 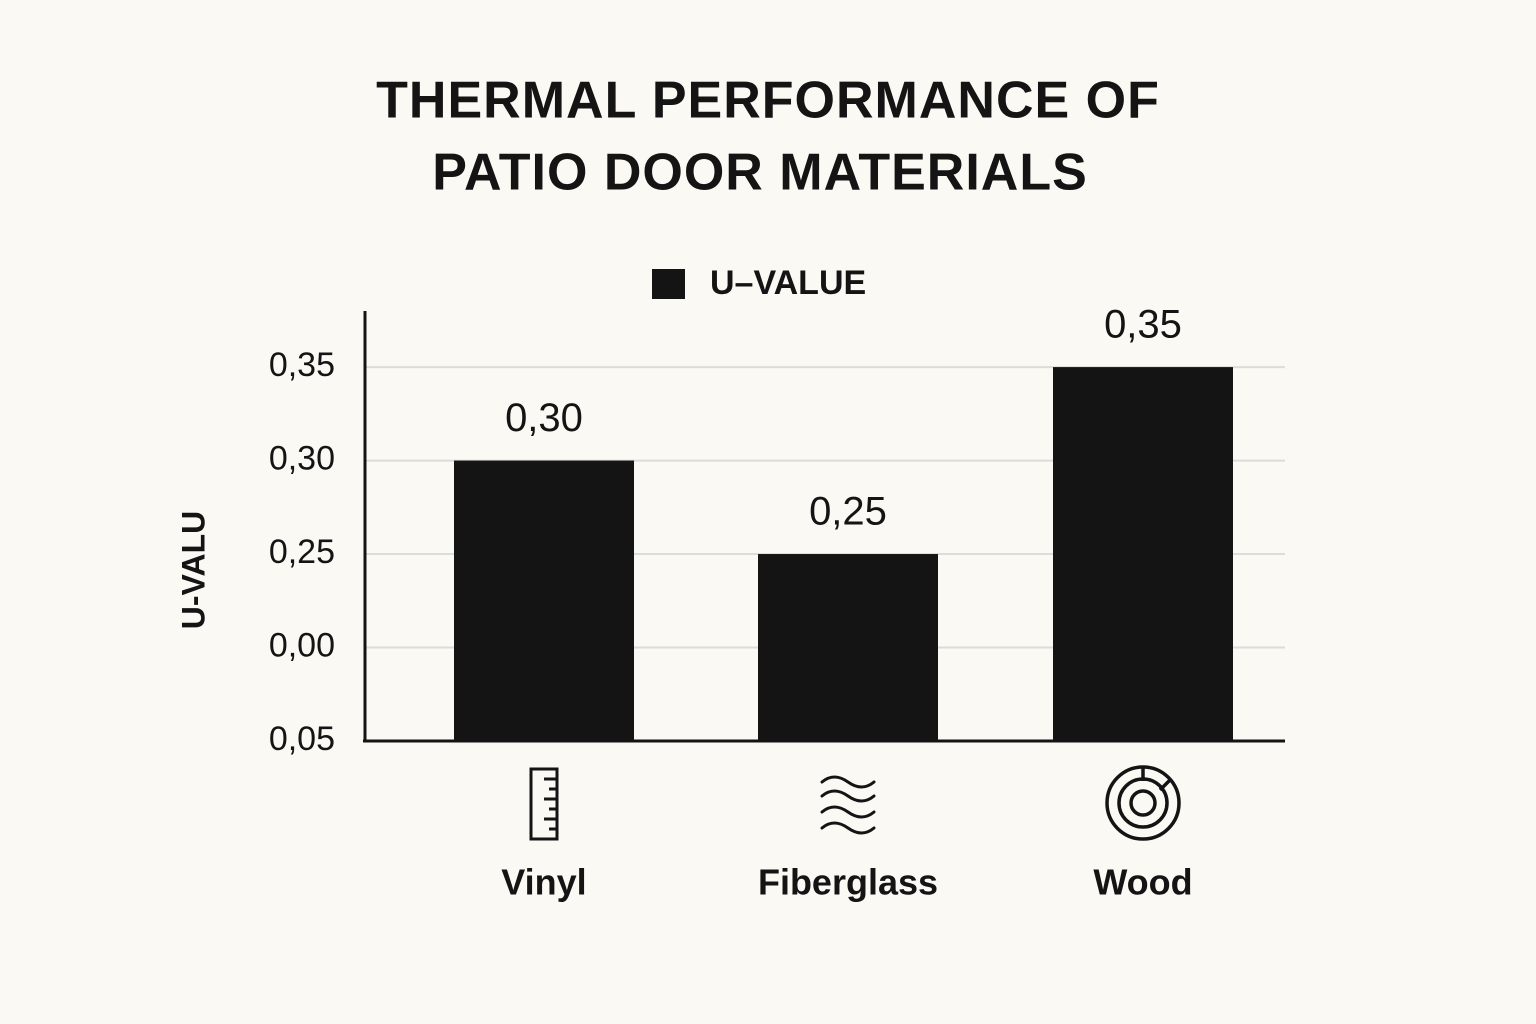 I want to click on data-label: 0,25, so click(x=848, y=512).